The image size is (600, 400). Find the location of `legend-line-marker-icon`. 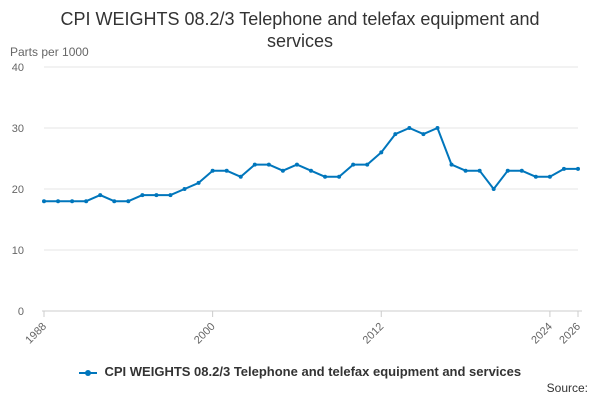

legend-line-marker-icon is located at coordinates (87, 373).